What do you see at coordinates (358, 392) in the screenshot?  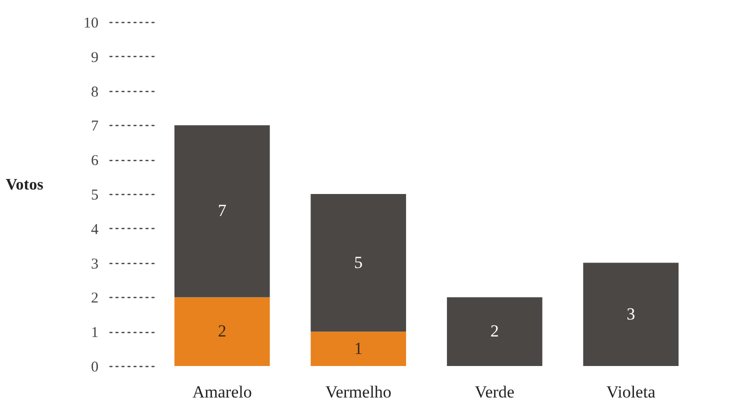 I see `x-tick-label: Vermelho` at bounding box center [358, 392].